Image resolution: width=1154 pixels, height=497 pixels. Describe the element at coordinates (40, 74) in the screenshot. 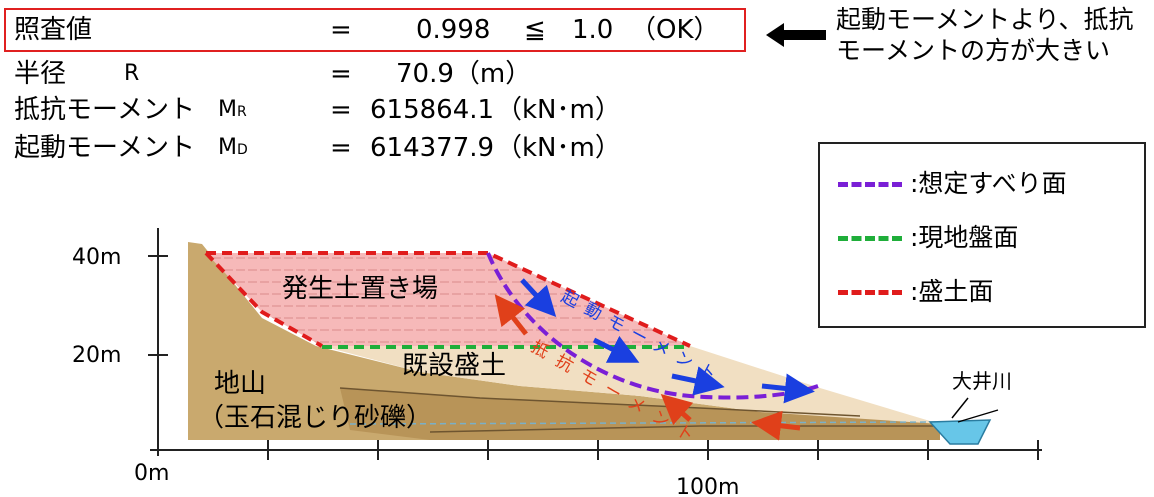

I see `radius-label: 半径` at that location.